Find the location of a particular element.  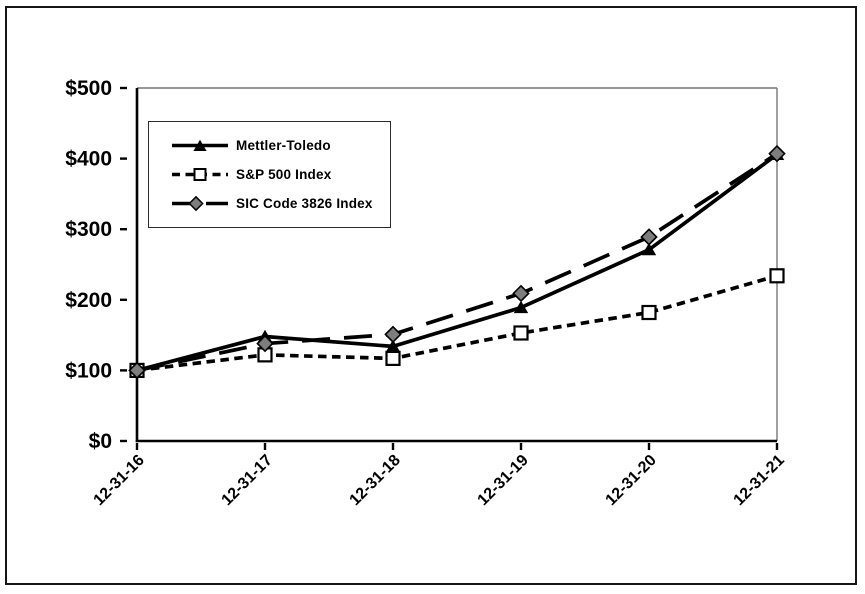

series-line-square is located at coordinates (457, 323).